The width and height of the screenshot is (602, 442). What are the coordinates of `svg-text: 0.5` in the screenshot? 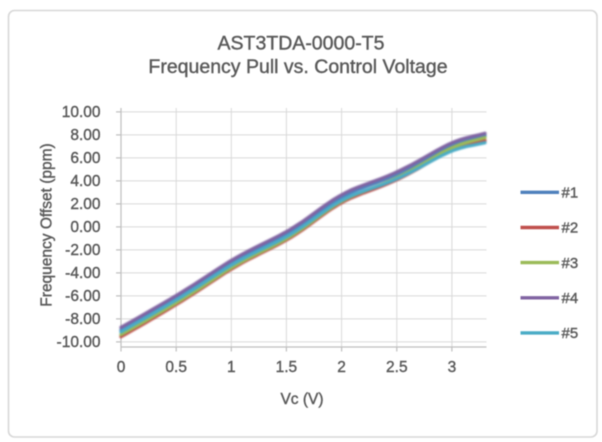 It's located at (176, 367).